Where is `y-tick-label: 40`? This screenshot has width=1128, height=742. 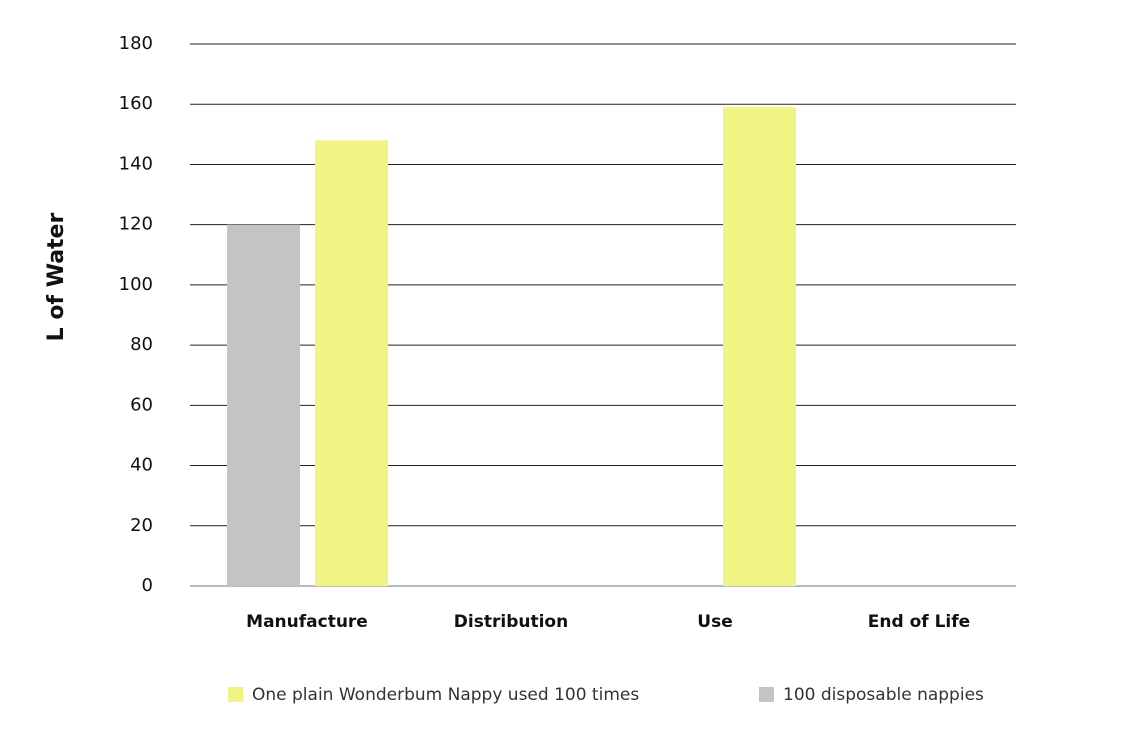
y-tick-label: 40 is located at coordinates (141, 465).